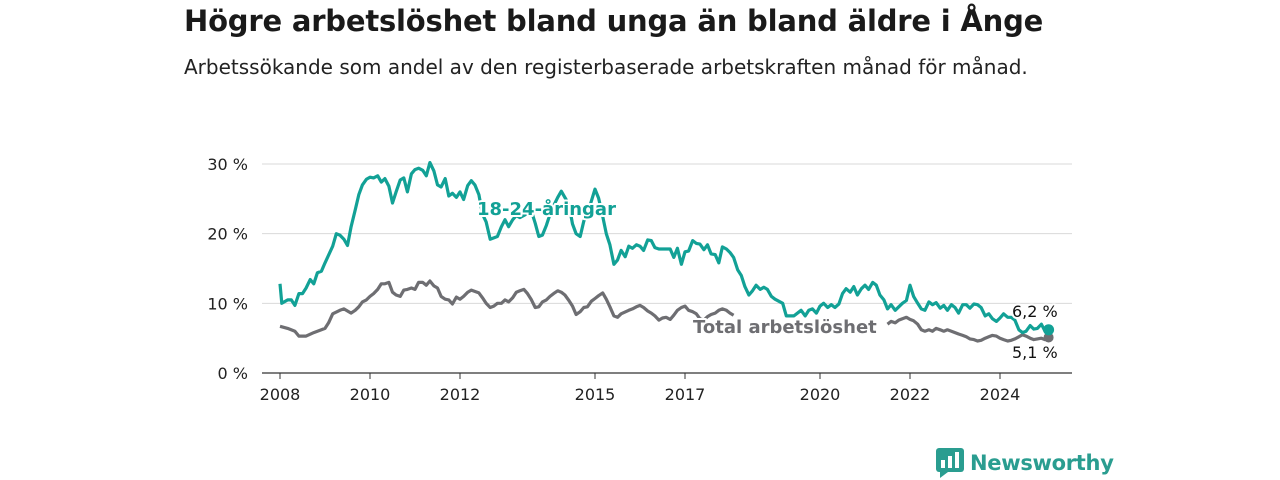 This screenshot has width=1280, height=480. I want to click on total-series-label: Total arbetslöshet, so click(785, 327).